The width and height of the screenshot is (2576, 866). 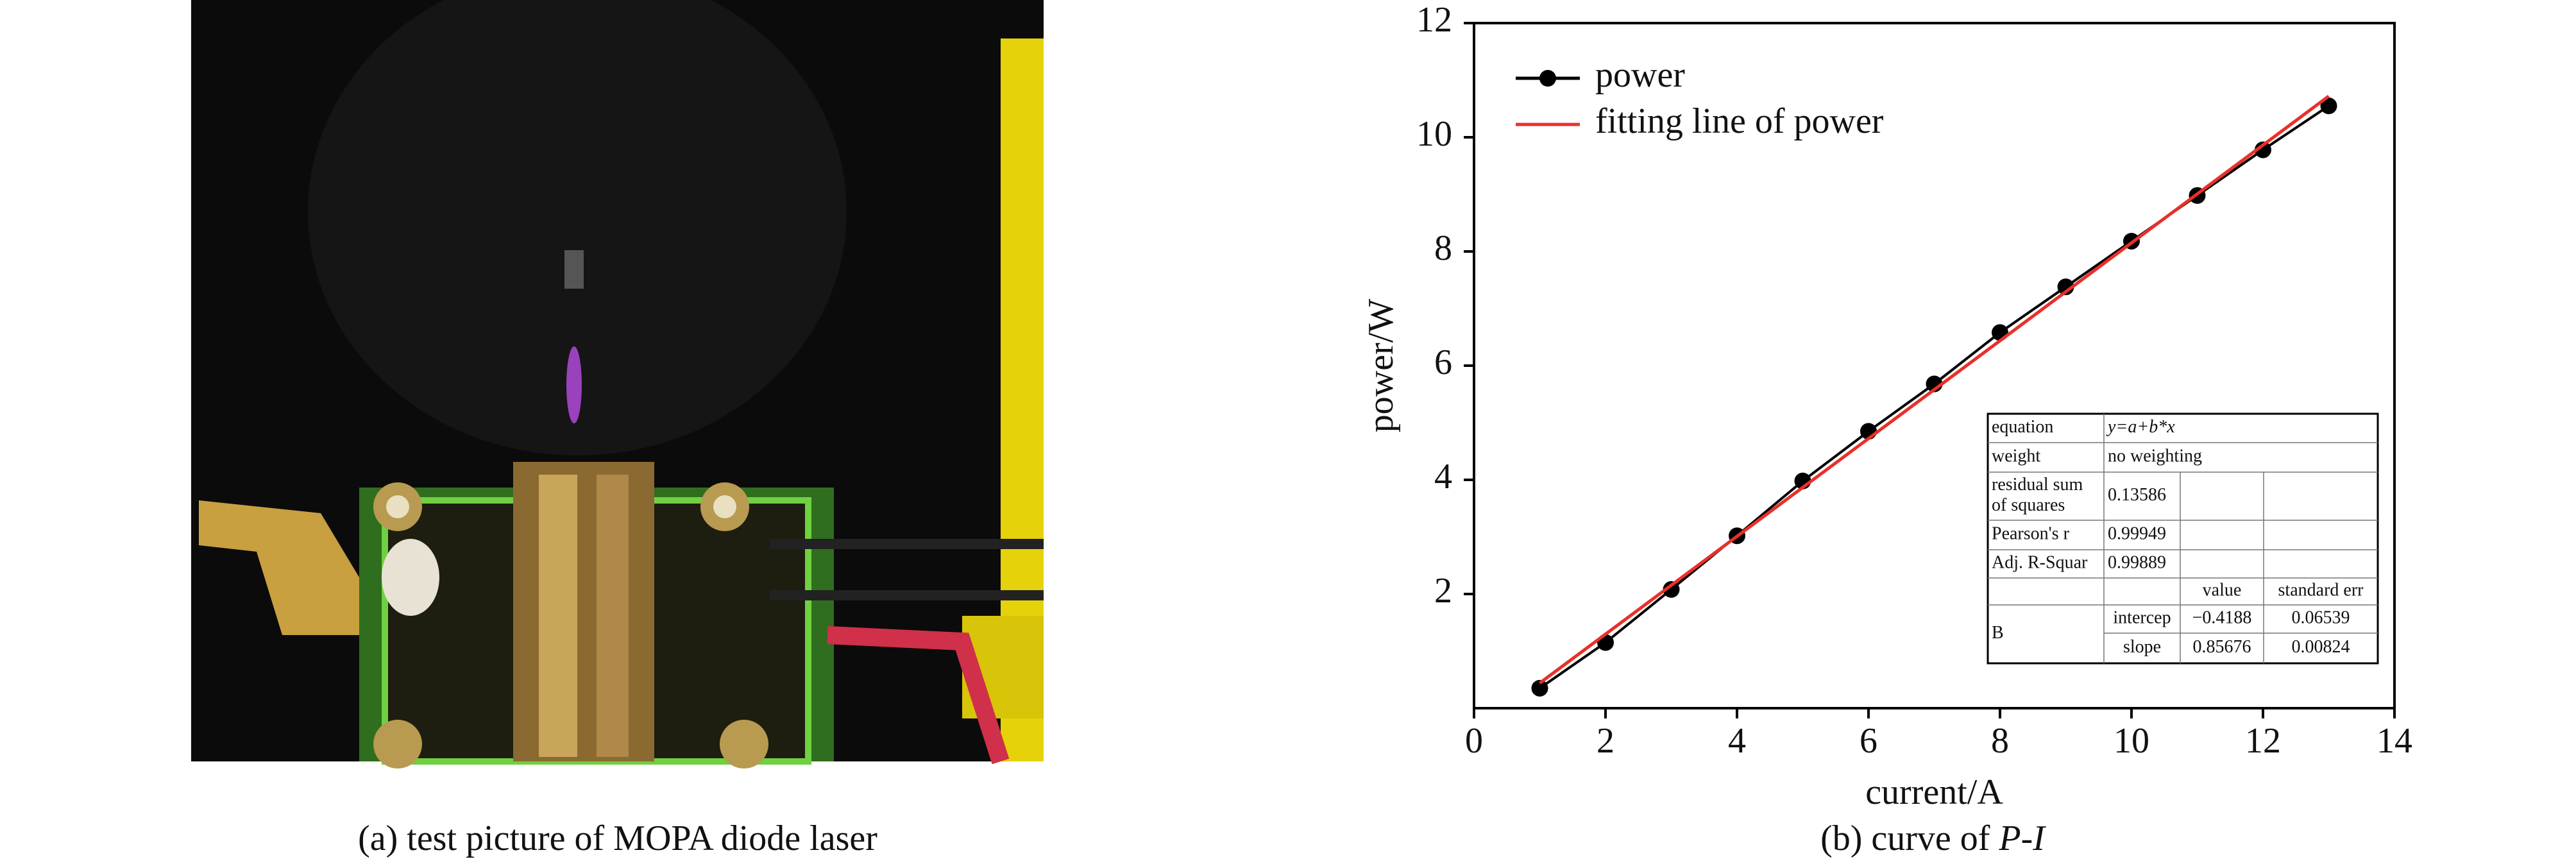 I want to click on legend-label: power, so click(x=1640, y=75).